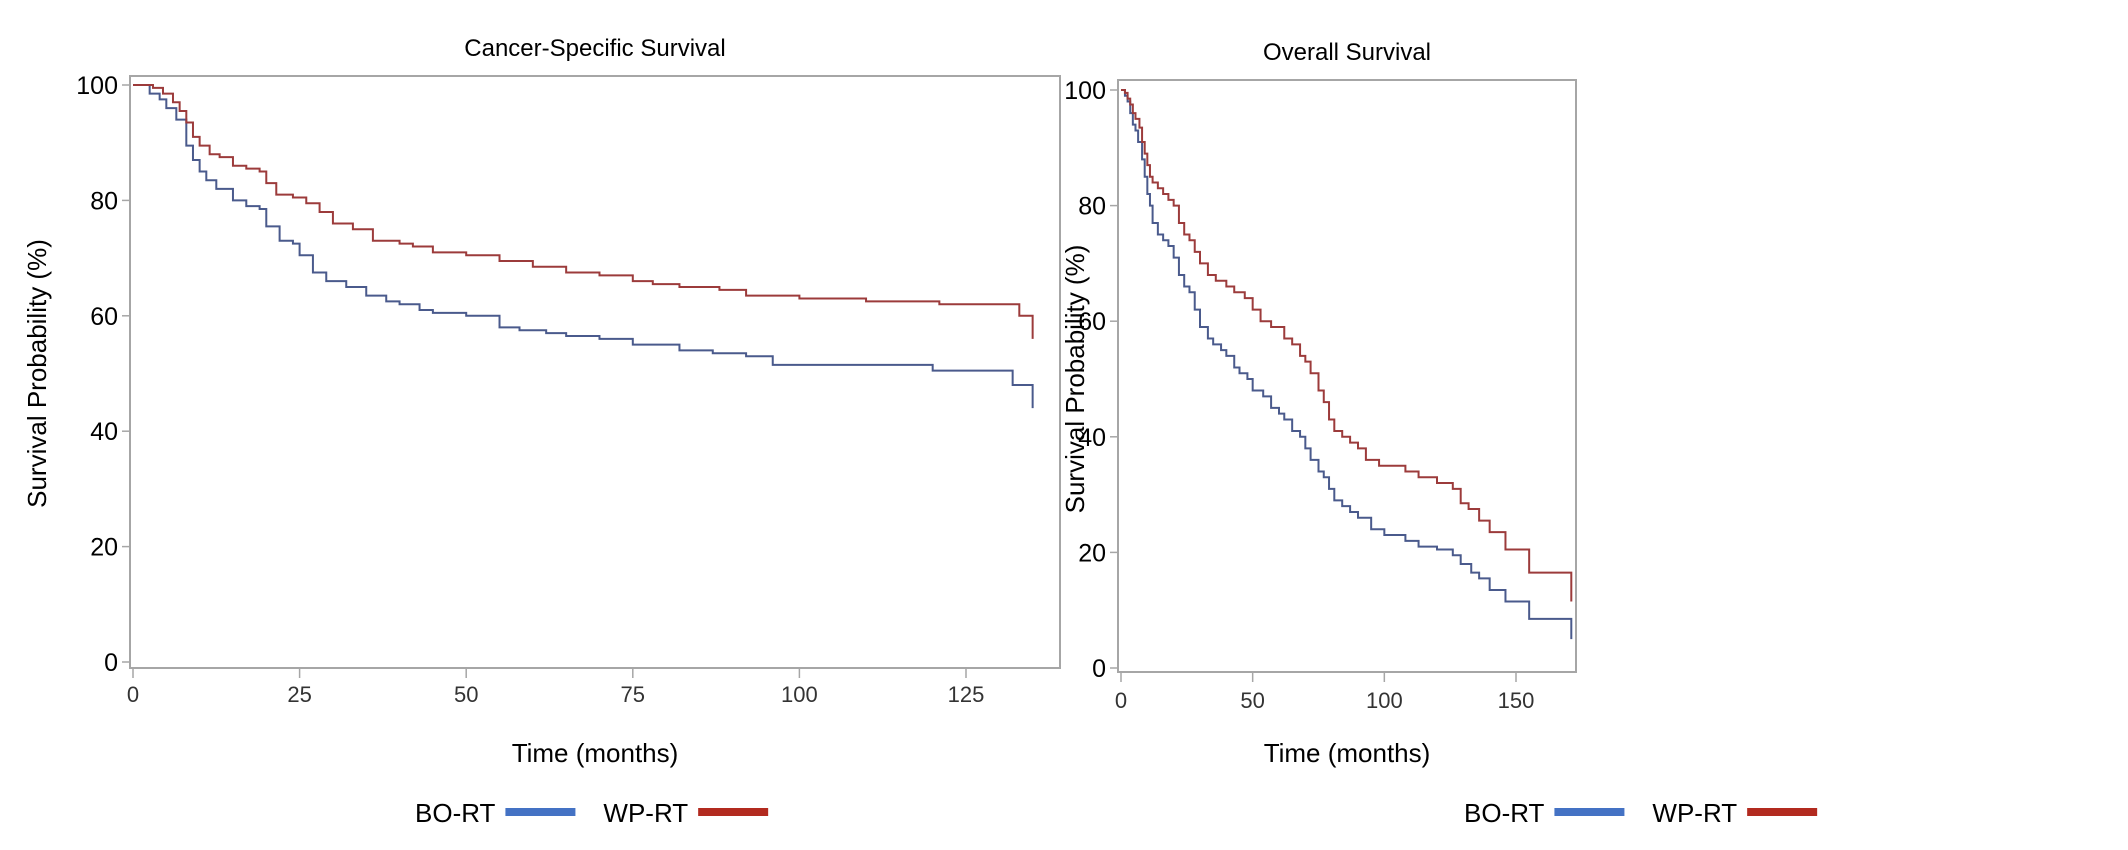 The height and width of the screenshot is (850, 2128). I want to click on x-tick-label: 75, so click(633, 694).